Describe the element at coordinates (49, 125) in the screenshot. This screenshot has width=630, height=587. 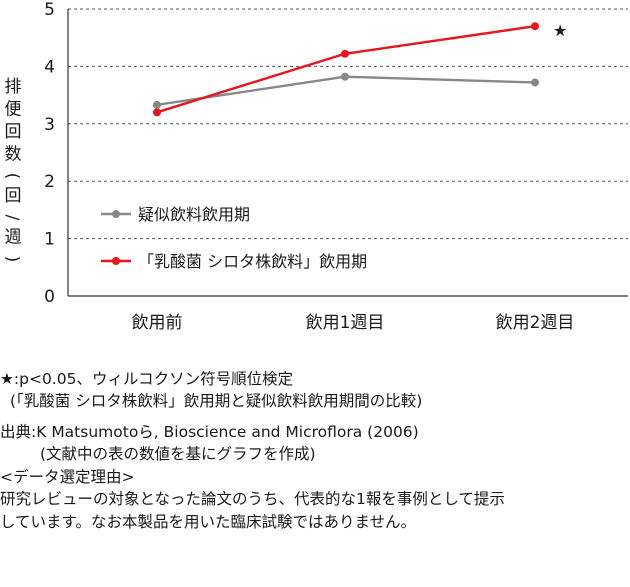
I see `y-tick-label: 3` at that location.